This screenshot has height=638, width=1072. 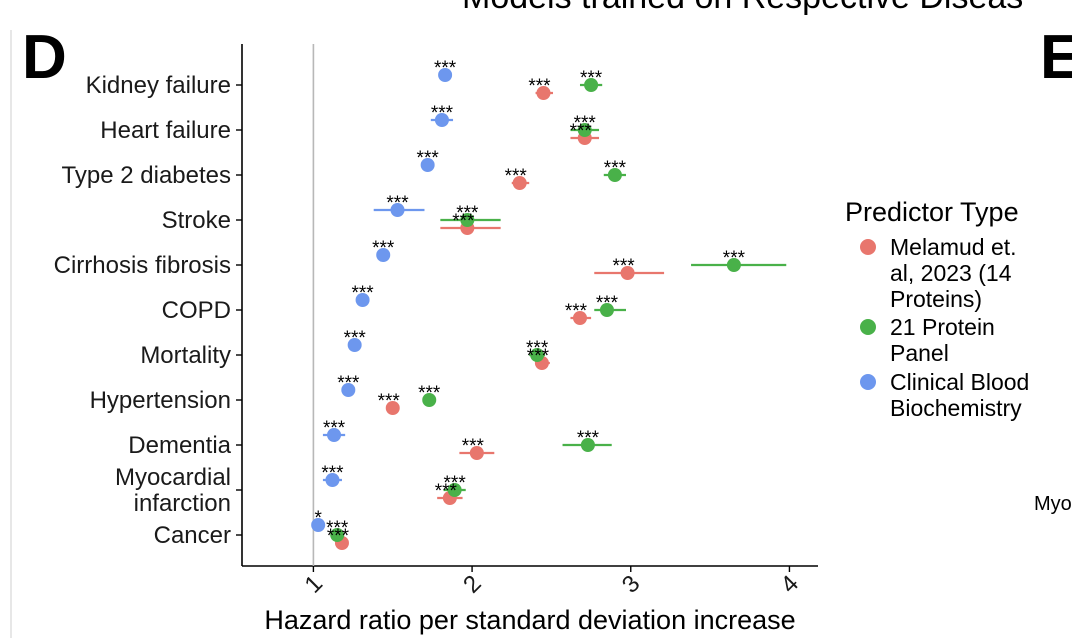 What do you see at coordinates (1053, 504) in the screenshot?
I see `clipped-edge-label: Myo` at bounding box center [1053, 504].